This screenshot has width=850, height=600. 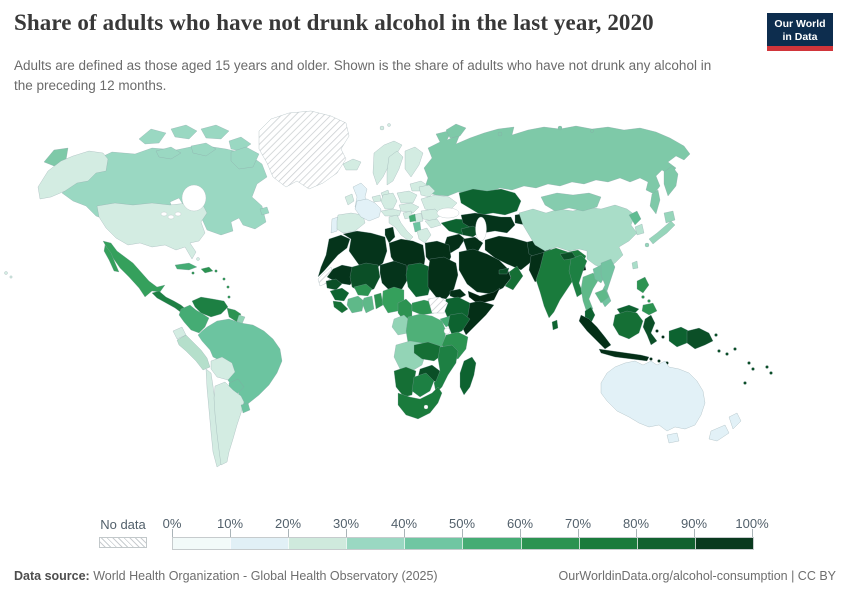 What do you see at coordinates (635, 265) in the screenshot?
I see `country-taiwan` at bounding box center [635, 265].